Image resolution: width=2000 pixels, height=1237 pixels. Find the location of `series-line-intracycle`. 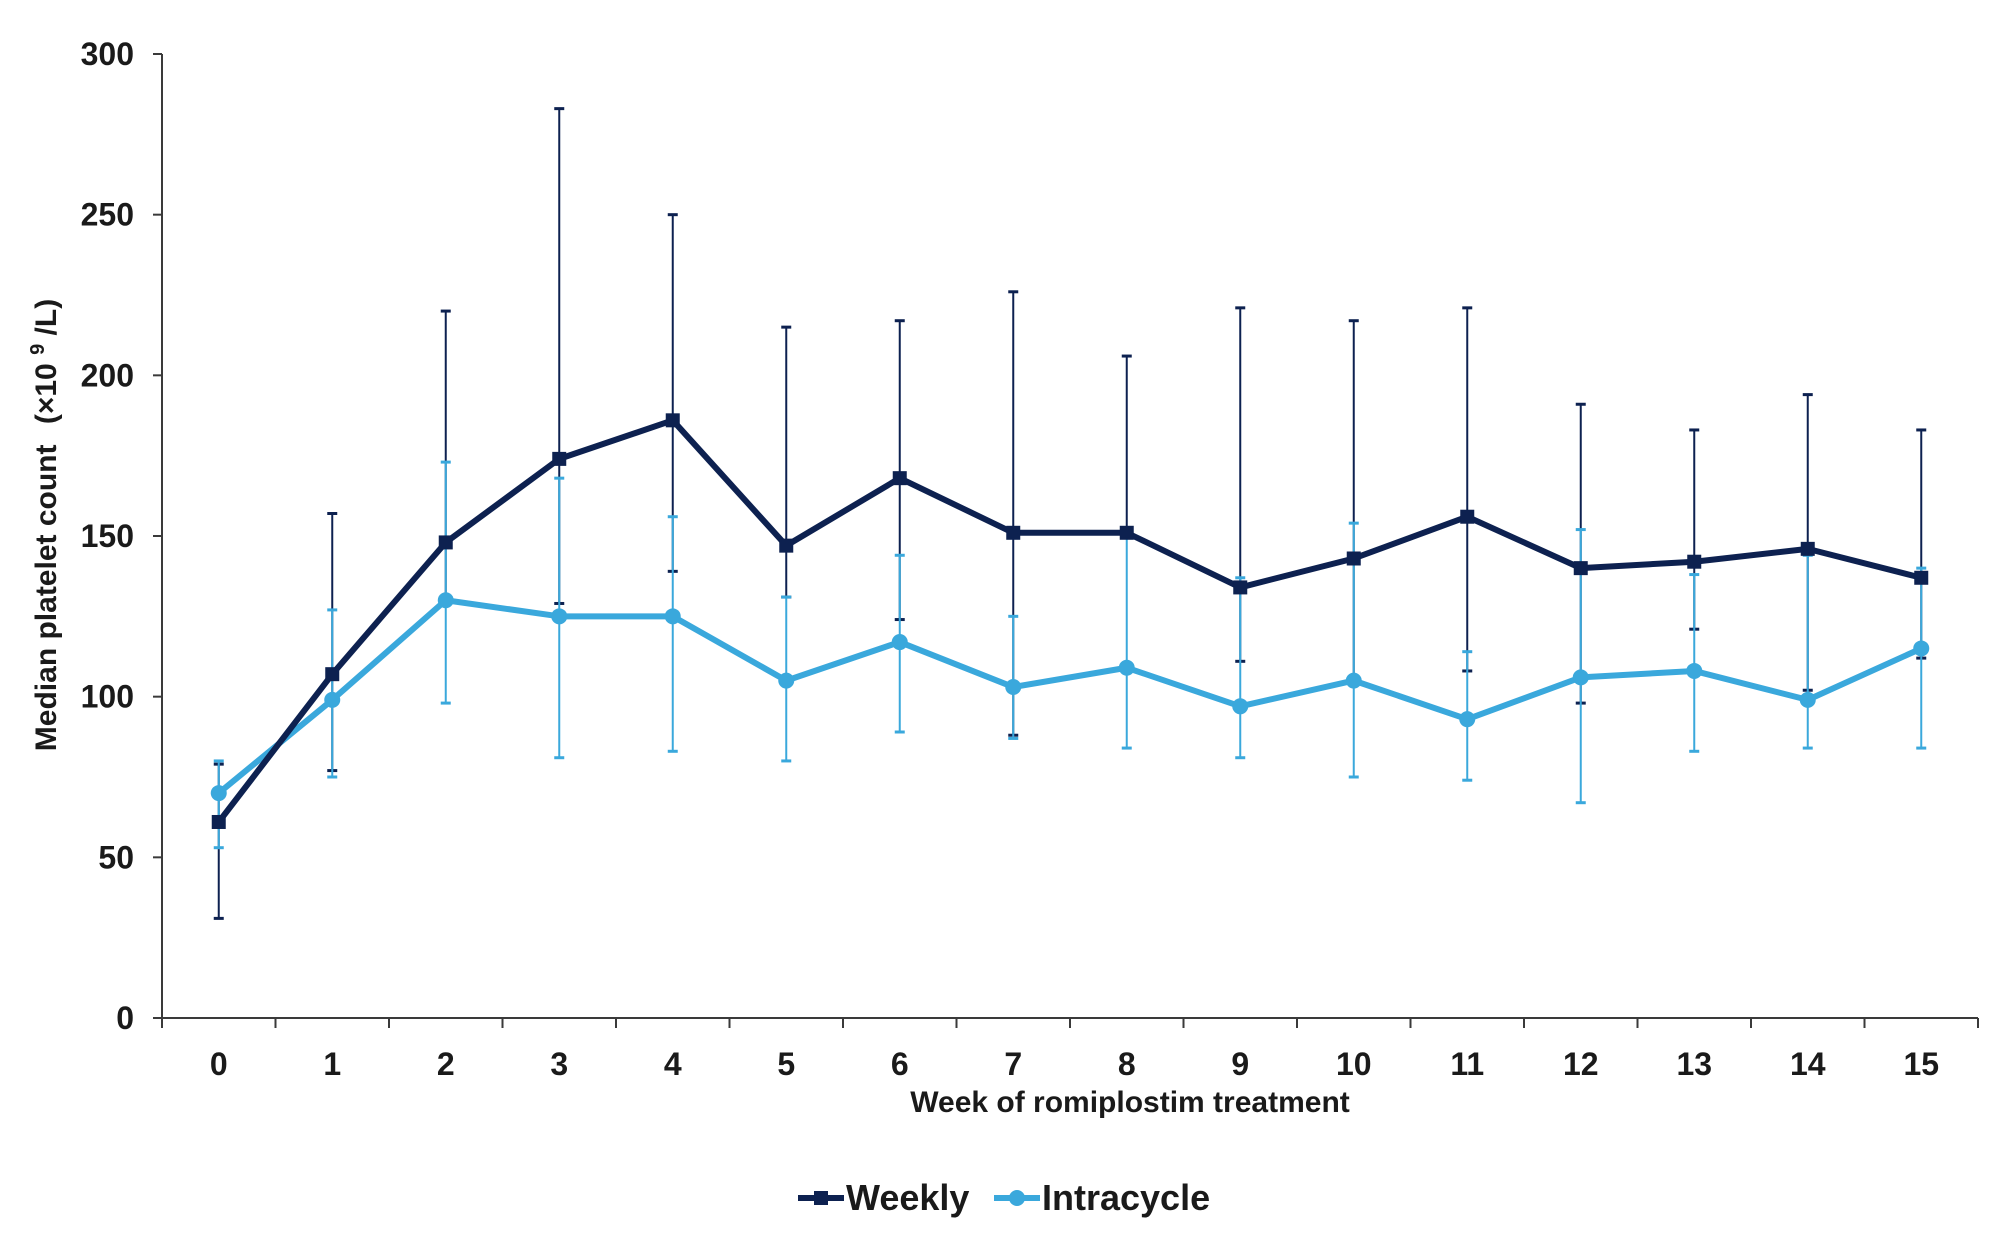

series-line-intracycle is located at coordinates (1069, 696).